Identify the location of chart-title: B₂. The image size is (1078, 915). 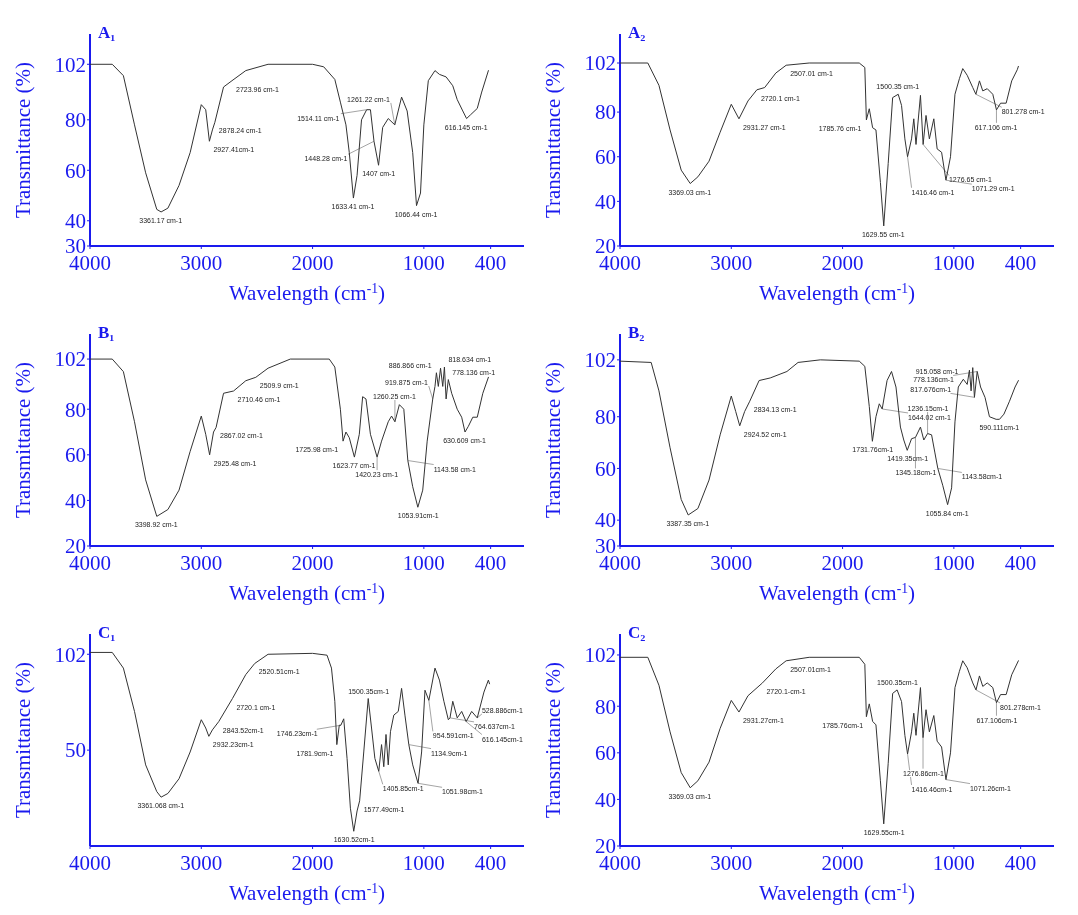
(636, 332).